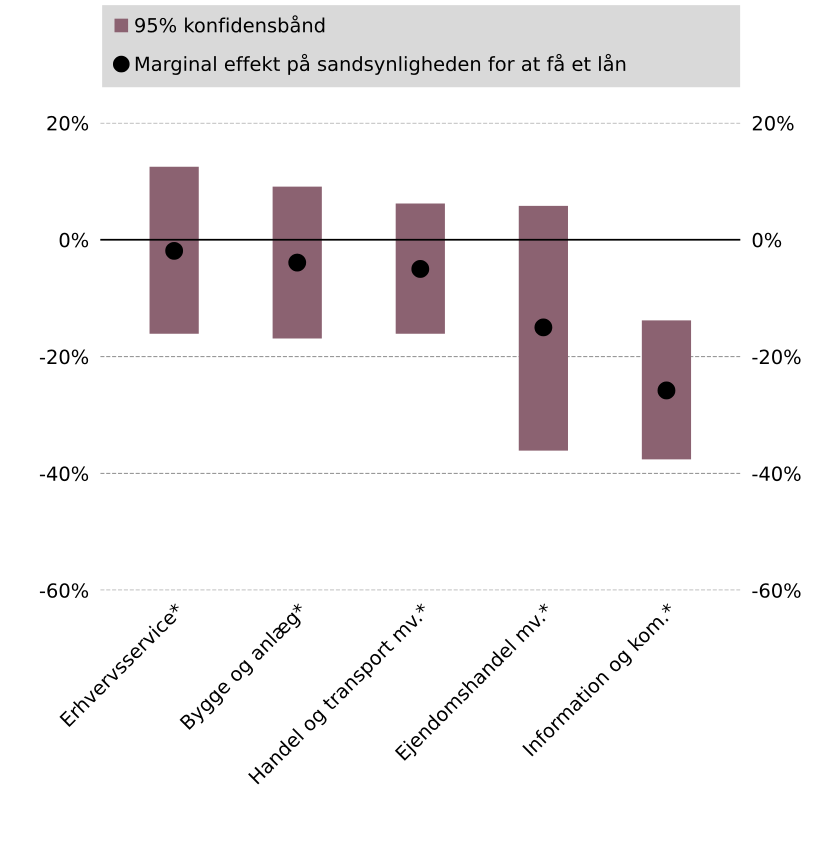  I want to click on y-tick-label: 0%, so click(74, 240).